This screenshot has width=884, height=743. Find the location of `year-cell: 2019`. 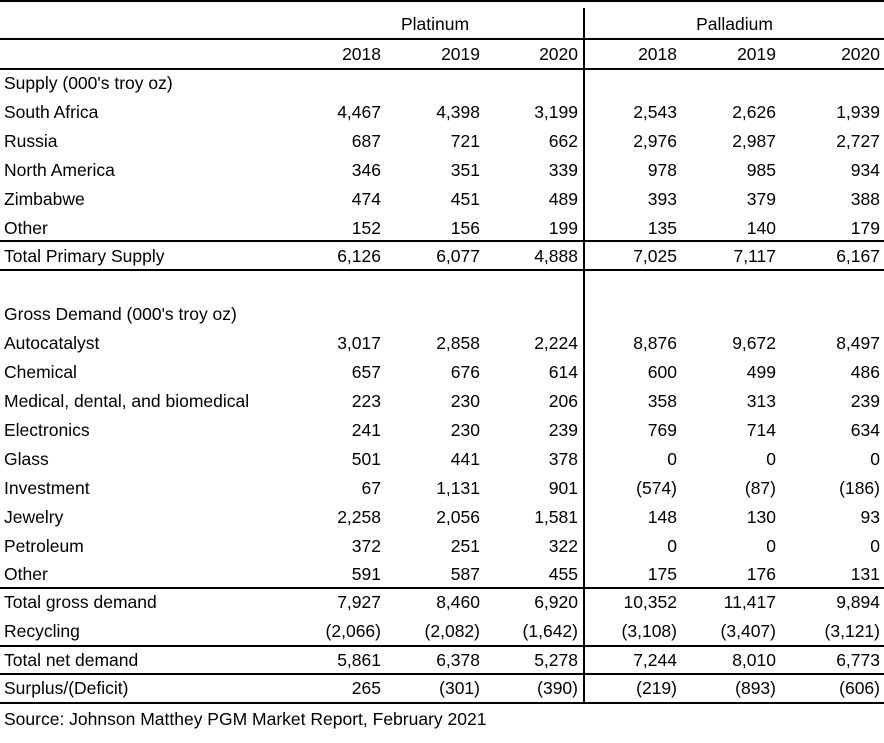

year-cell: 2019 is located at coordinates (756, 54).